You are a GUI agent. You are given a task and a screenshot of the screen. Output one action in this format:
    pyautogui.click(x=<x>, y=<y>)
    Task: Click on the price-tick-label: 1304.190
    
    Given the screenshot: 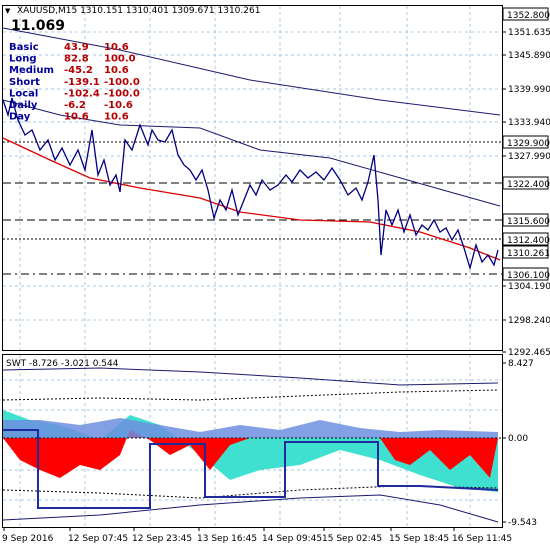 What is the action you would take?
    pyautogui.click(x=529, y=287)
    